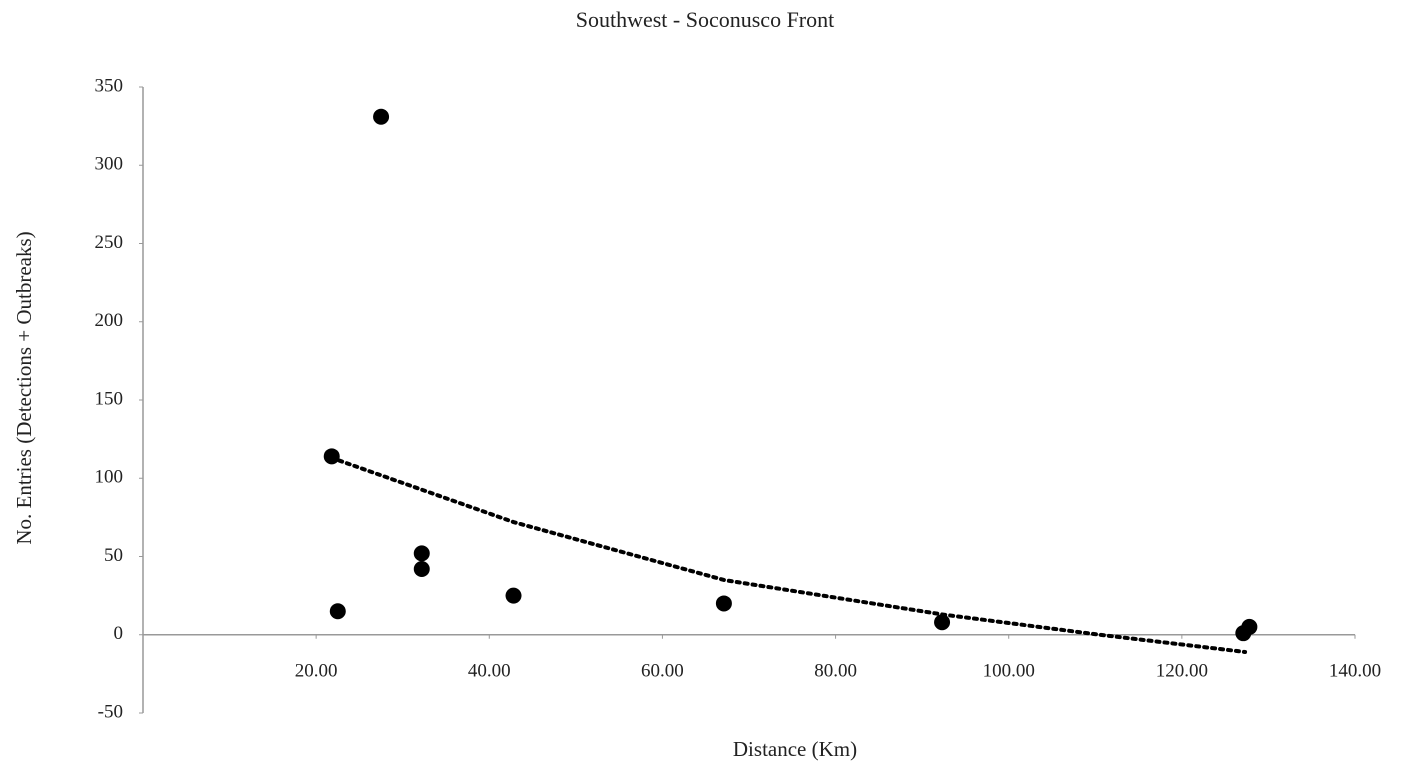  Describe the element at coordinates (119, 633) in the screenshot. I see `y-tick-label: 0` at that location.